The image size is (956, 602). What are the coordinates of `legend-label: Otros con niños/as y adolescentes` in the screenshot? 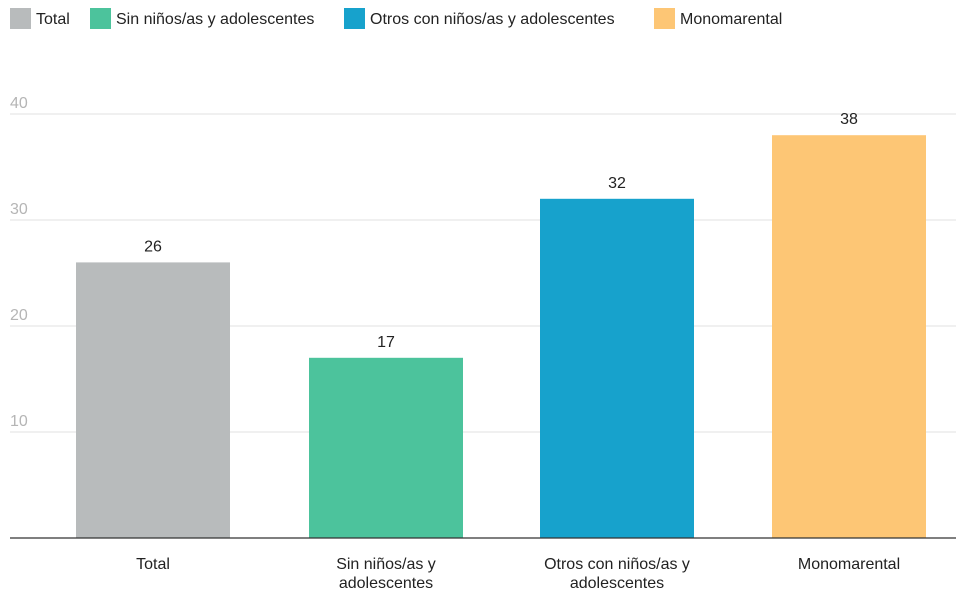 It's located at (492, 19).